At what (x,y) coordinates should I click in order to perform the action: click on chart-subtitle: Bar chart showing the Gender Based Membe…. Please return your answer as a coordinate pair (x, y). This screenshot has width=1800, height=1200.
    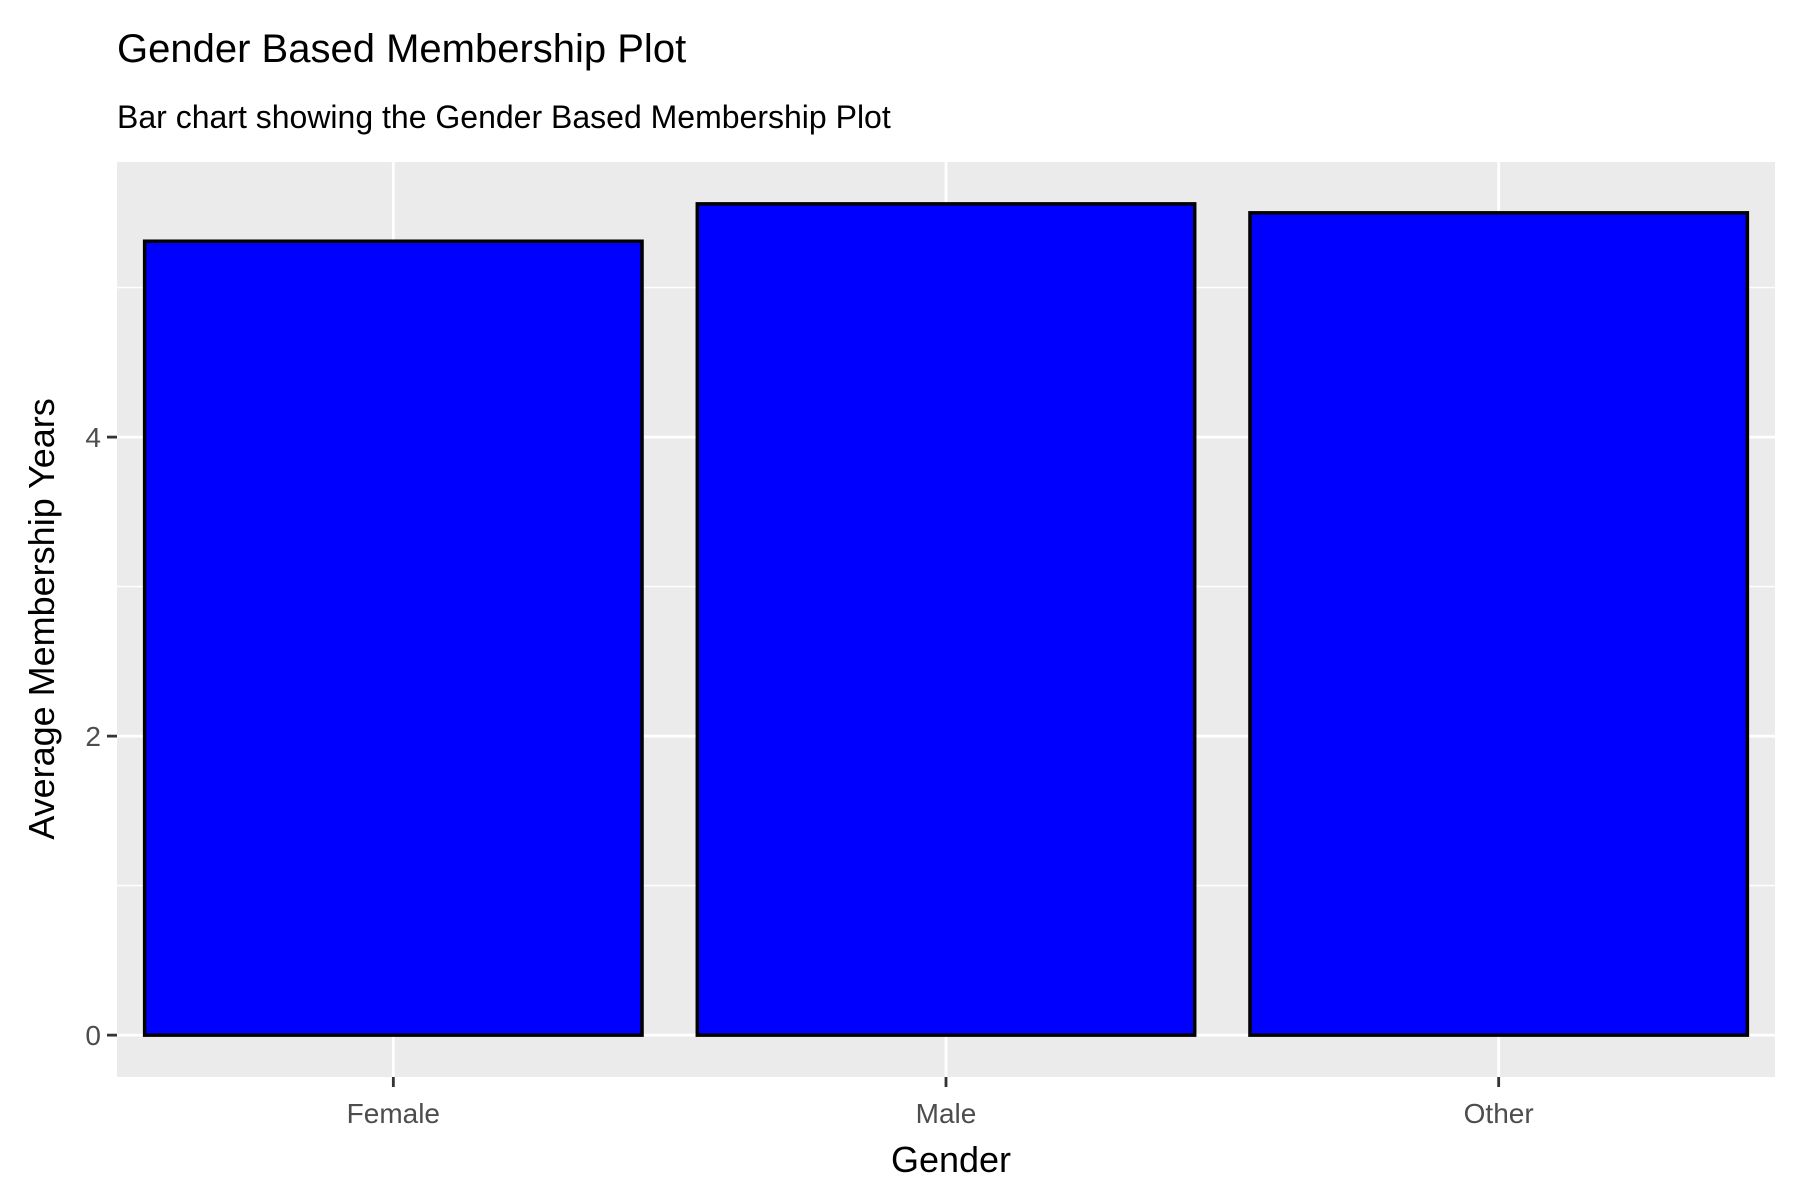
    Looking at the image, I should click on (504, 117).